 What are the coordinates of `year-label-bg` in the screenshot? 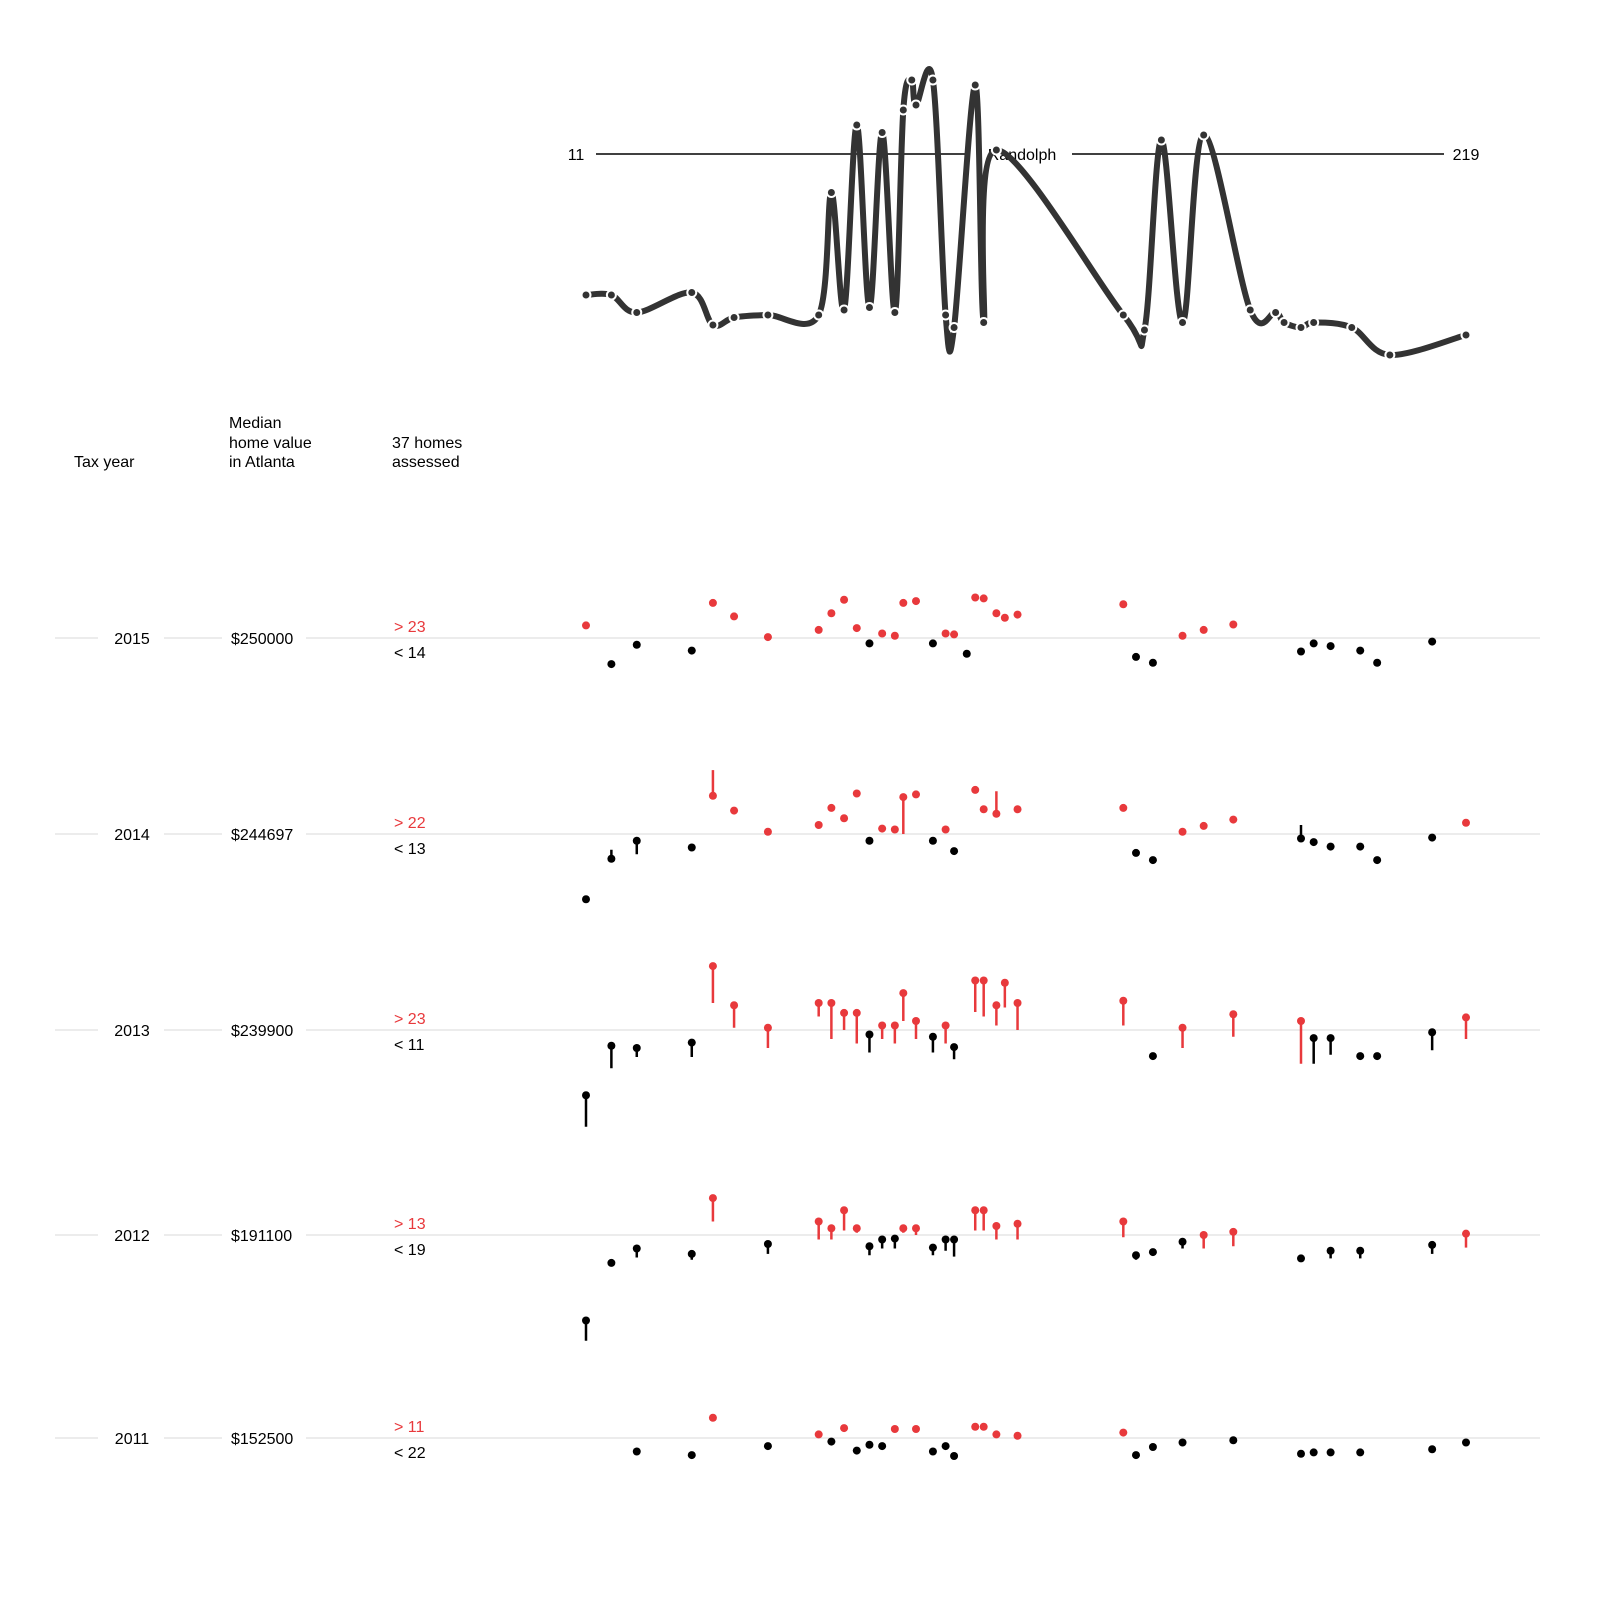 It's located at (131, 1030).